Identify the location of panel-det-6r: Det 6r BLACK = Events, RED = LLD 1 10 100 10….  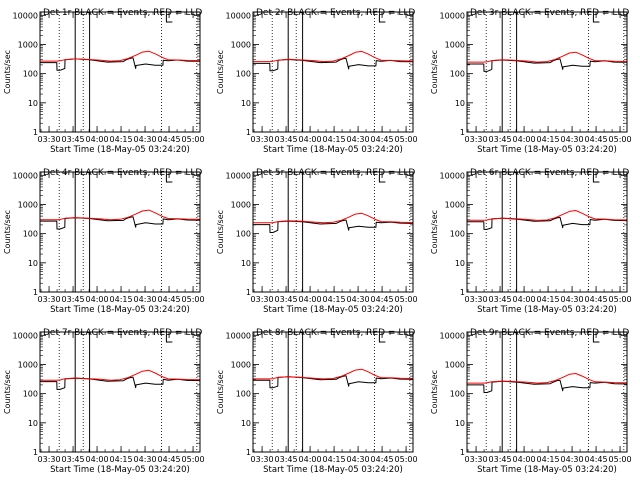
(531, 241).